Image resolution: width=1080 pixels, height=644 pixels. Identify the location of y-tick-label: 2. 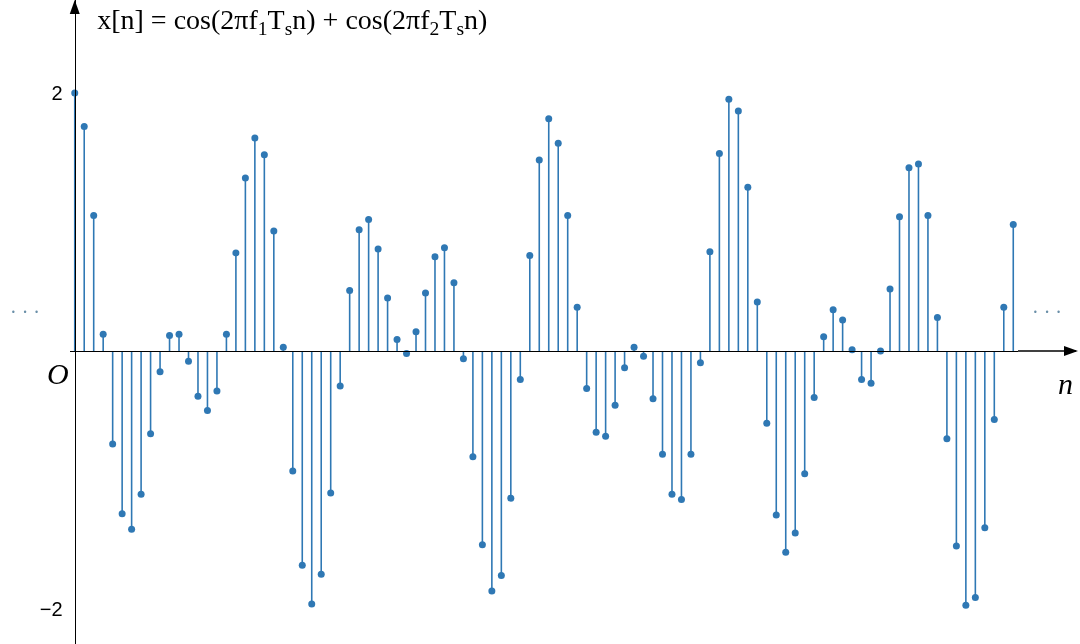
(57, 92).